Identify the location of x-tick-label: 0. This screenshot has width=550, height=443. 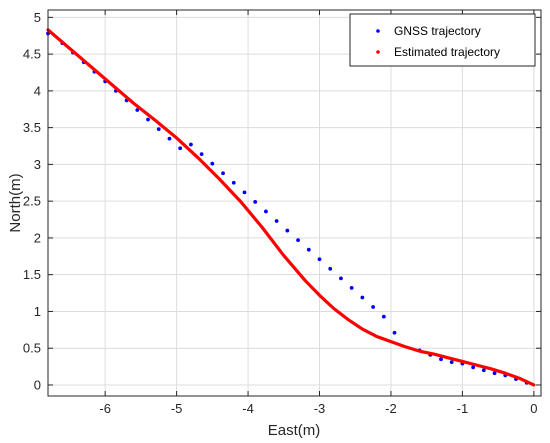
(533, 408).